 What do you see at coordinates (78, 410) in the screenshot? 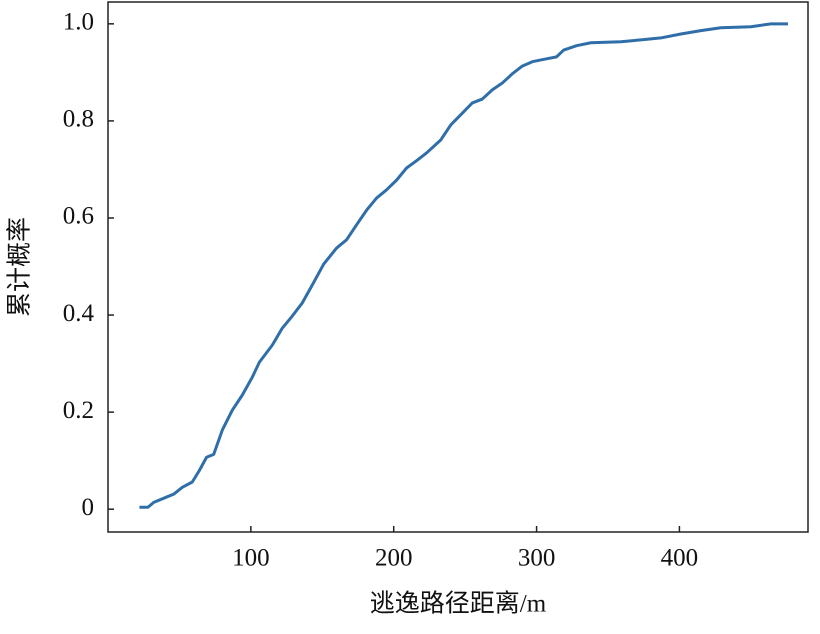
I see `y-tick-label: 0.2` at bounding box center [78, 410].